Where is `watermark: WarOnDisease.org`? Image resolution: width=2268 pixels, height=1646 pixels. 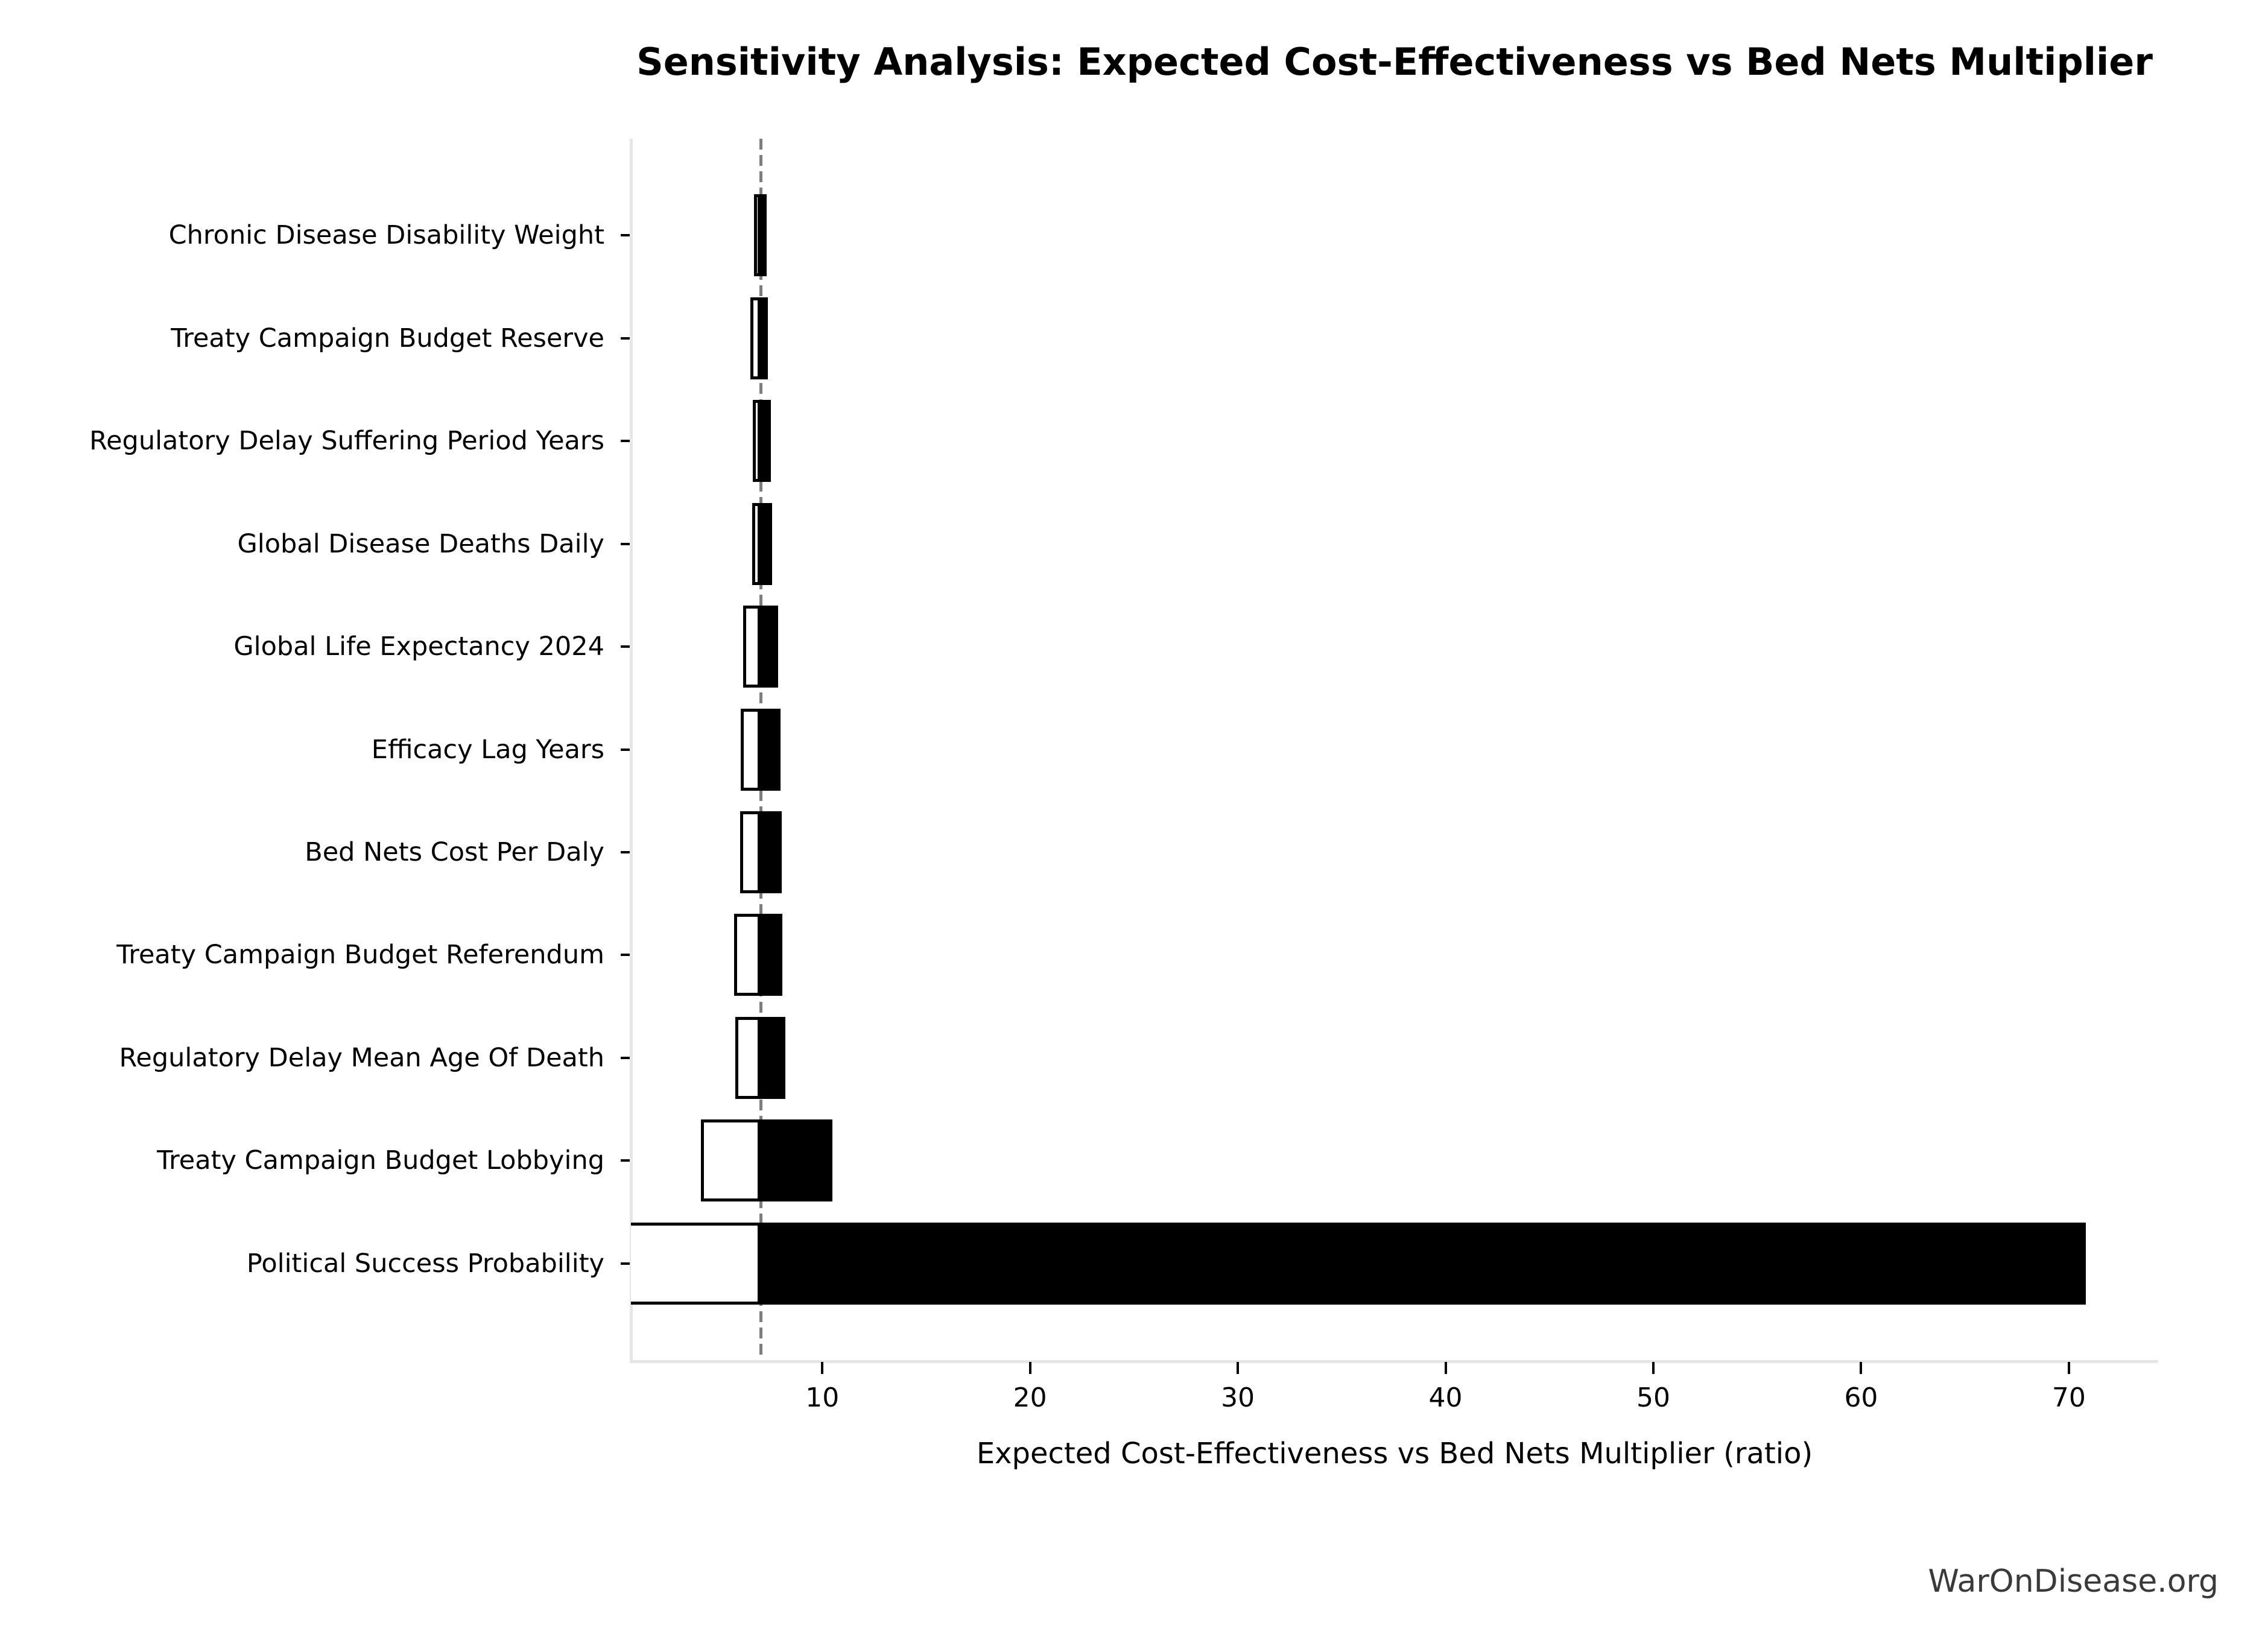
watermark: WarOnDisease.org is located at coordinates (2073, 1581).